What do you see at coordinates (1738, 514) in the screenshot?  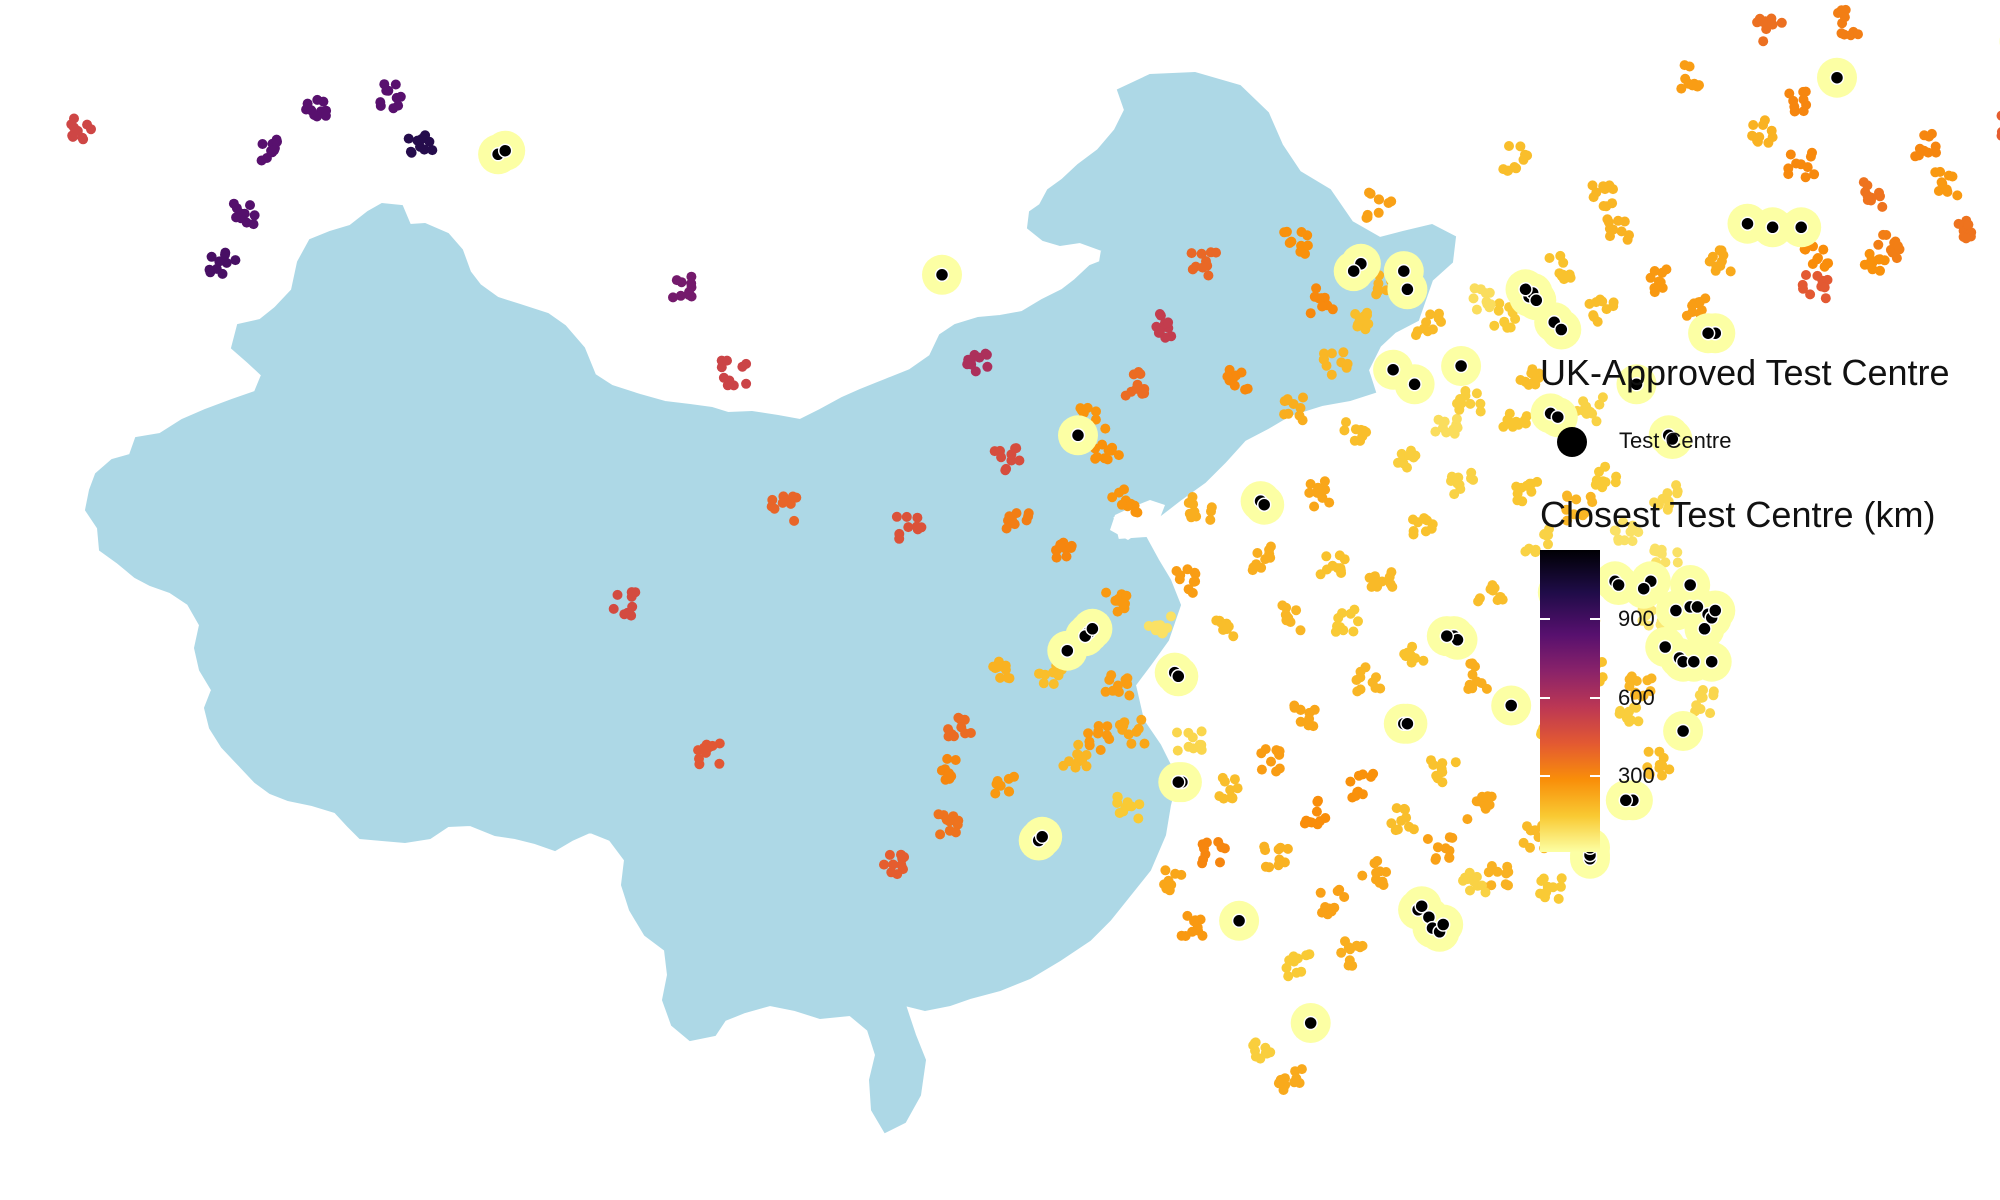 I see `legend-color-title: Closest Test Centre (km)` at bounding box center [1738, 514].